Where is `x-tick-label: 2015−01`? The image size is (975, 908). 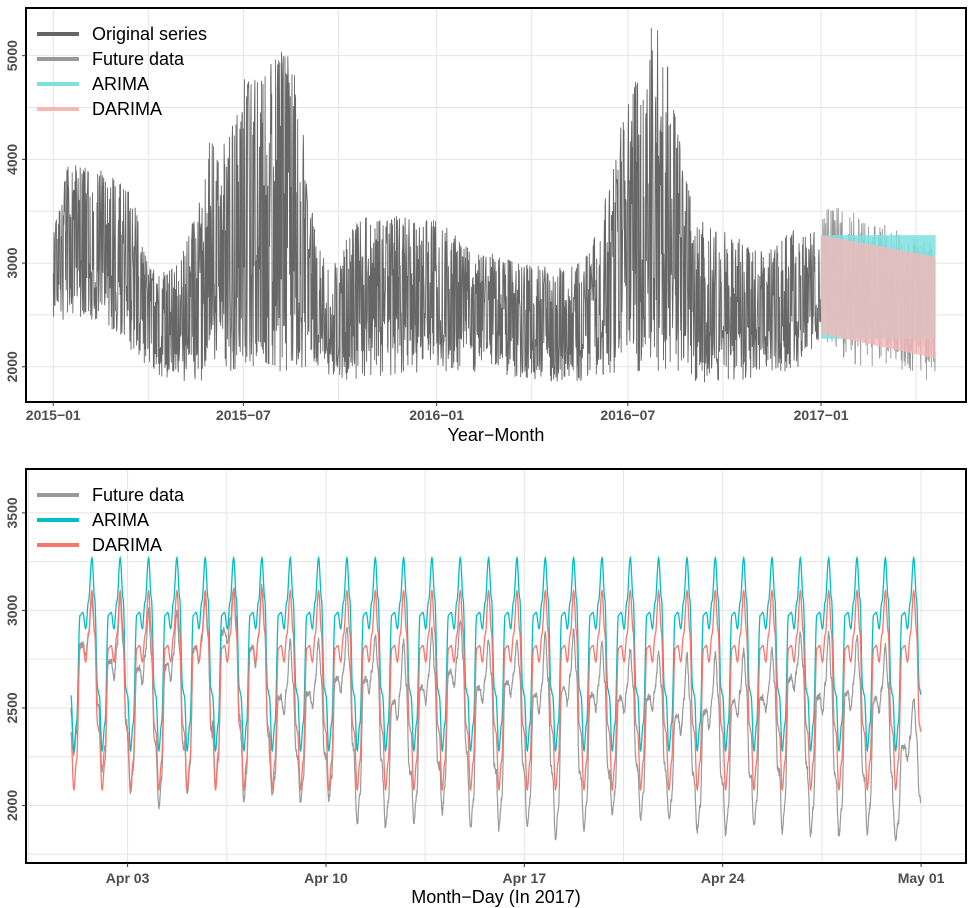 x-tick-label: 2015−01 is located at coordinates (53, 415).